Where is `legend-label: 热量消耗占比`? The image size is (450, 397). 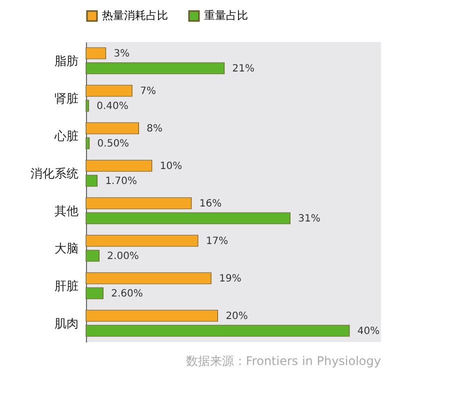 legend-label: 热量消耗占比 is located at coordinates (135, 15).